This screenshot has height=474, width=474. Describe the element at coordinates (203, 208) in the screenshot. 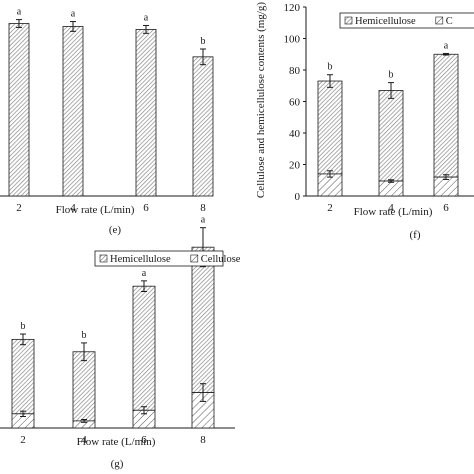

I see `x-tick-label-e-8: 8` at that location.